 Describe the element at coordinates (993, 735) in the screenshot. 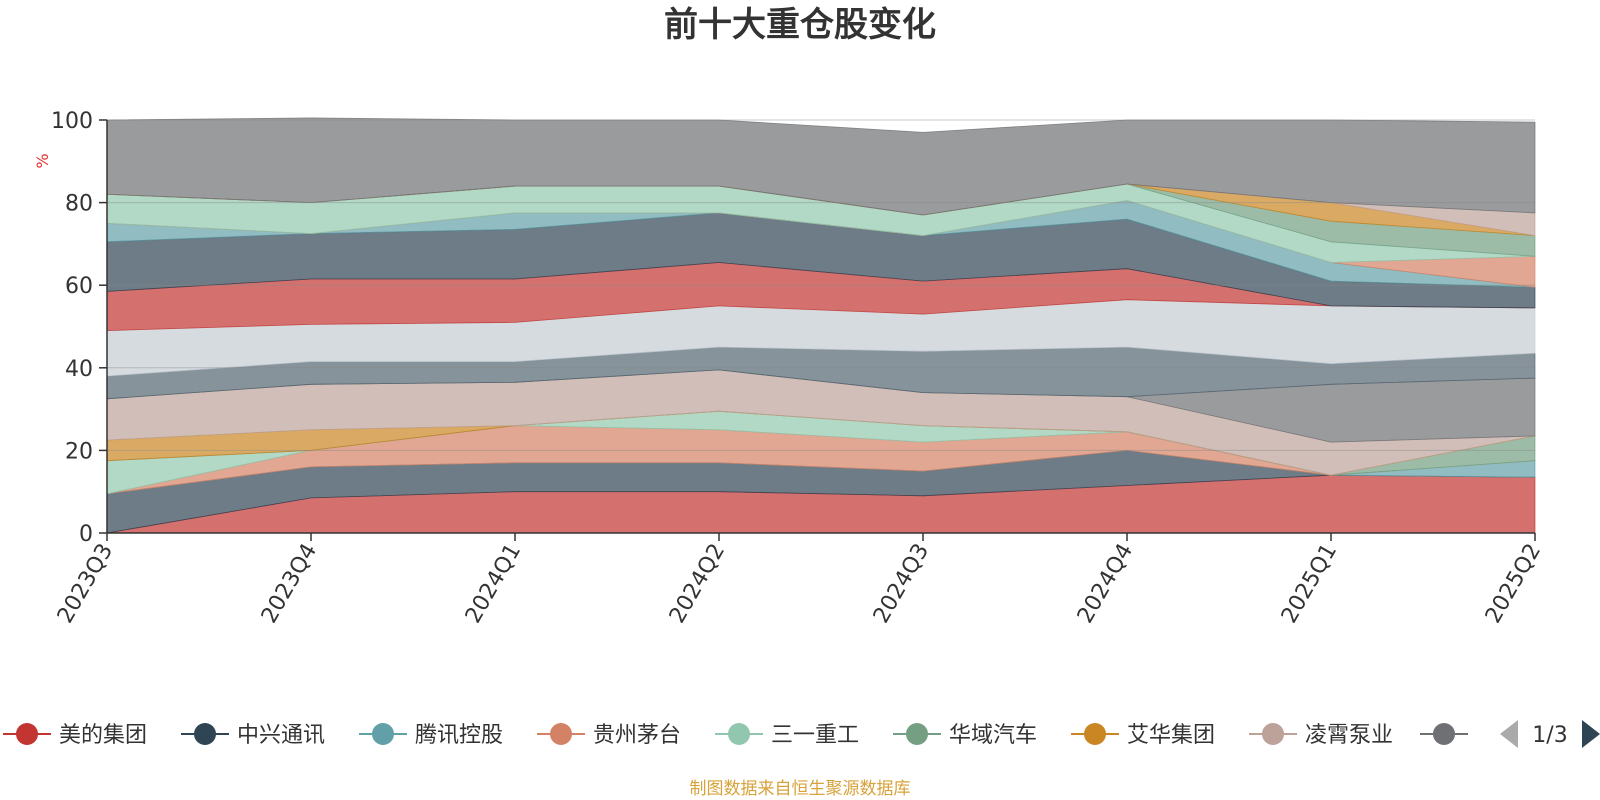

I see `legend-label: 华域汽车` at that location.